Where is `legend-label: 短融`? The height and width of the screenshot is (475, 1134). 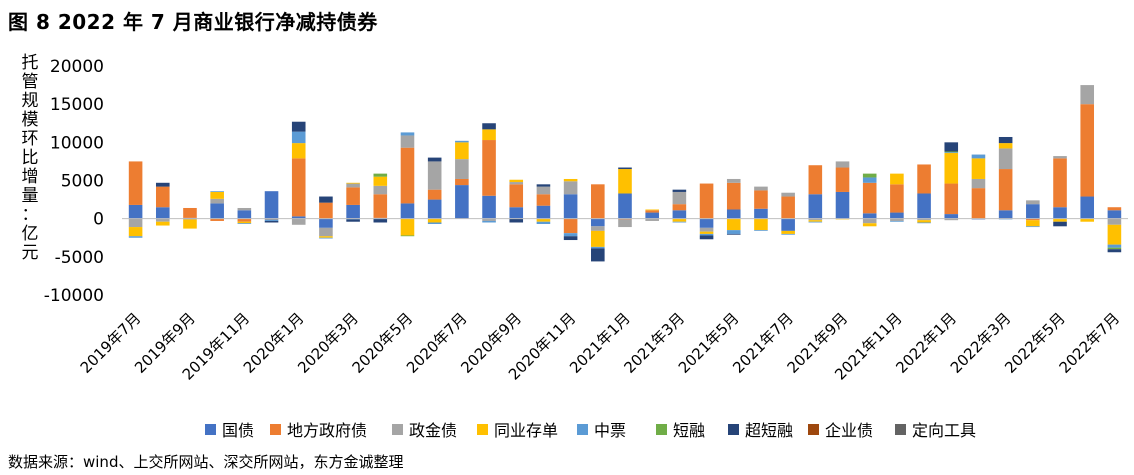 legend-label: 短融 is located at coordinates (689, 430).